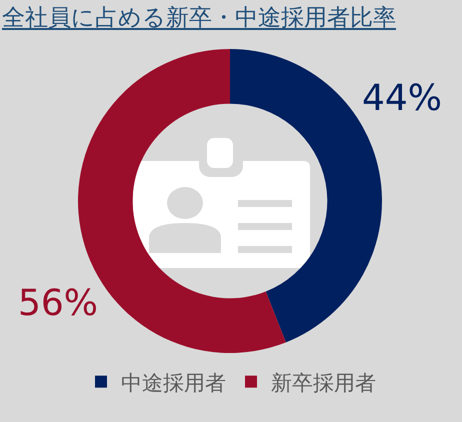 This screenshot has height=422, width=462. I want to click on data-label: 44%, so click(402, 98).